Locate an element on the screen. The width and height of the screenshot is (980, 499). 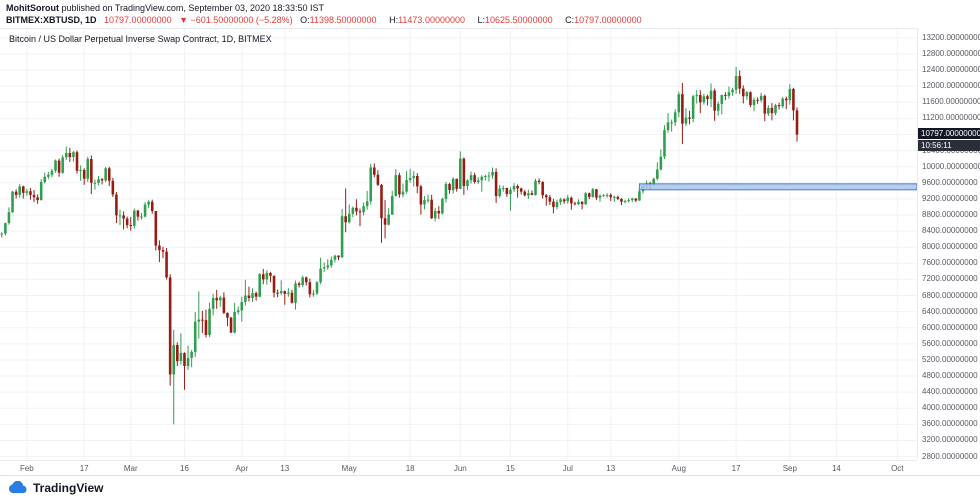
ohlc-open: O:11398.50000000 is located at coordinates (338, 20).